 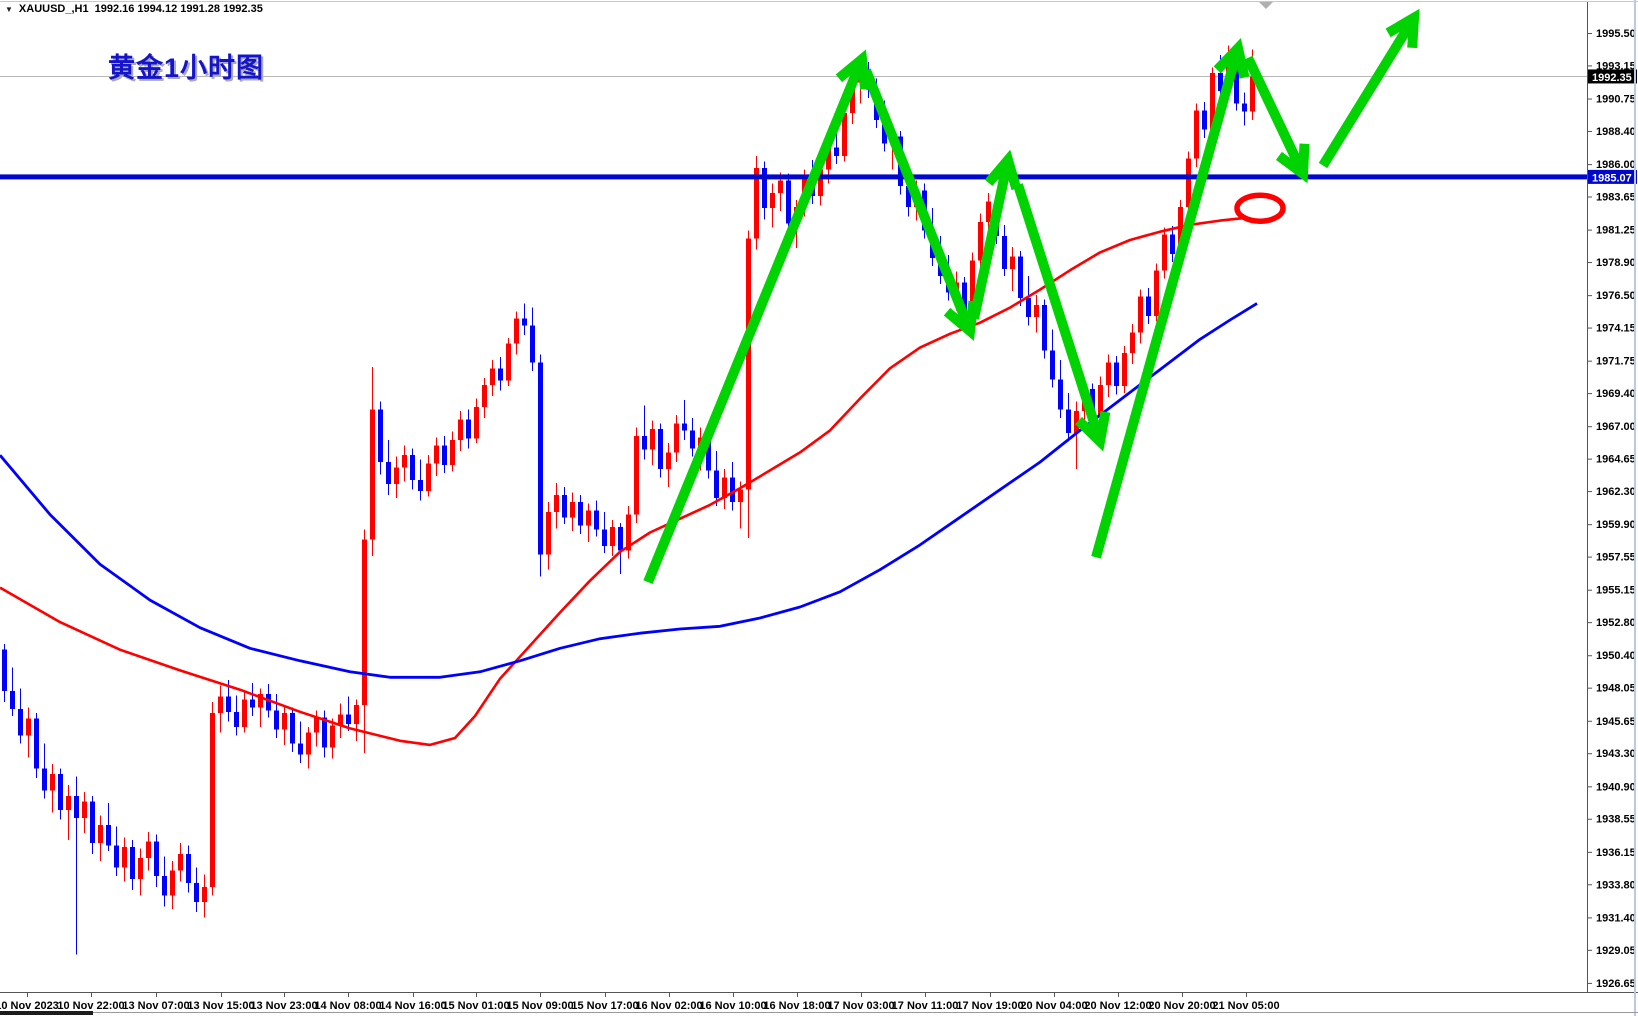 I want to click on autoscroll-marker-icon, so click(x=1266, y=5).